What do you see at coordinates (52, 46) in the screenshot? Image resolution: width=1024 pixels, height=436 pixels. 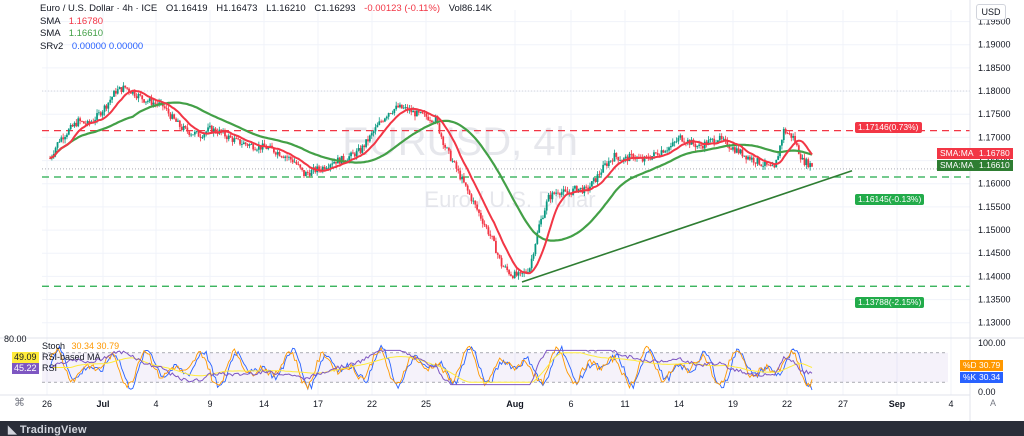 I see `indicator-name: SRv2` at bounding box center [52, 46].